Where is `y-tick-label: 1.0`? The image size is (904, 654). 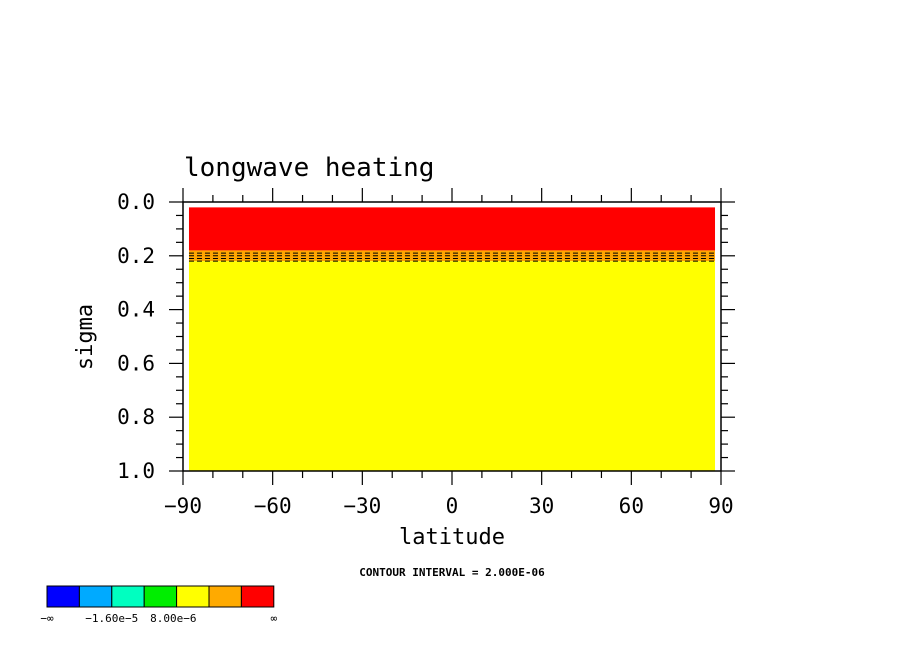 y-tick-label: 1.0 is located at coordinates (136, 471).